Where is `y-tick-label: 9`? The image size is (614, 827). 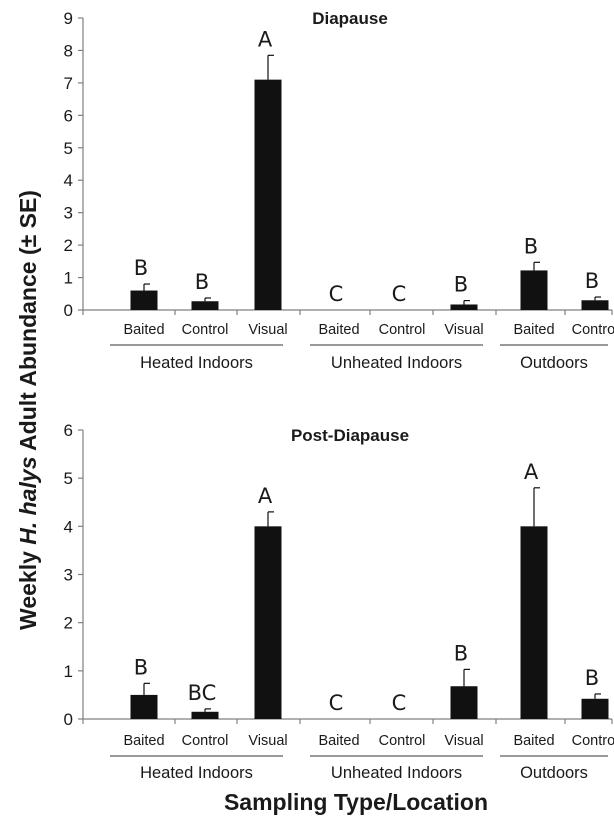 y-tick-label: 9 is located at coordinates (68, 18).